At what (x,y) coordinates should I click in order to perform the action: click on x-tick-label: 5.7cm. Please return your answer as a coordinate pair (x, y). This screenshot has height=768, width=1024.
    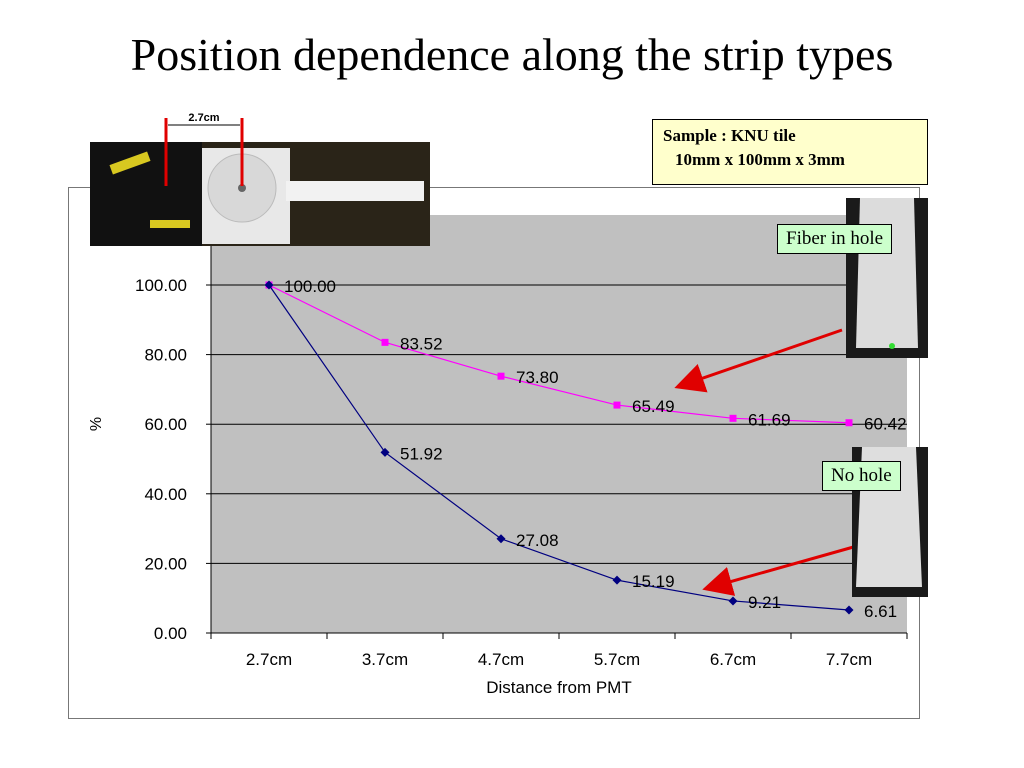
    Looking at the image, I should click on (617, 659).